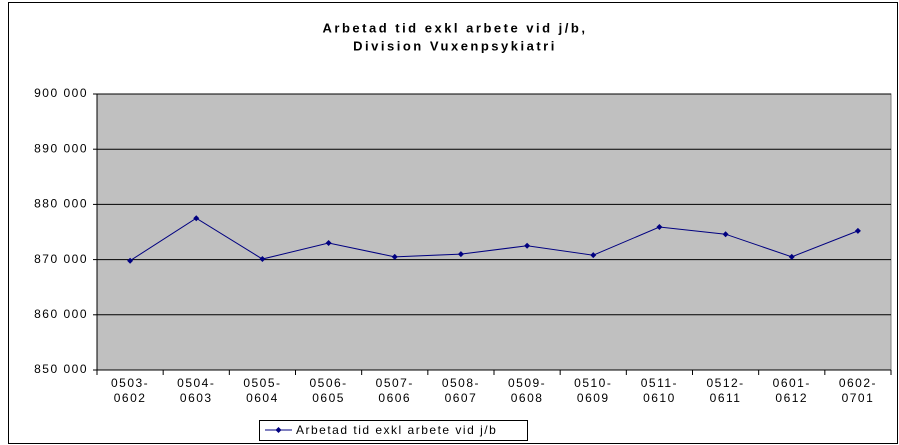 The height and width of the screenshot is (445, 899). Describe the element at coordinates (461, 383) in the screenshot. I see `x-tick-label: 0508-` at that location.